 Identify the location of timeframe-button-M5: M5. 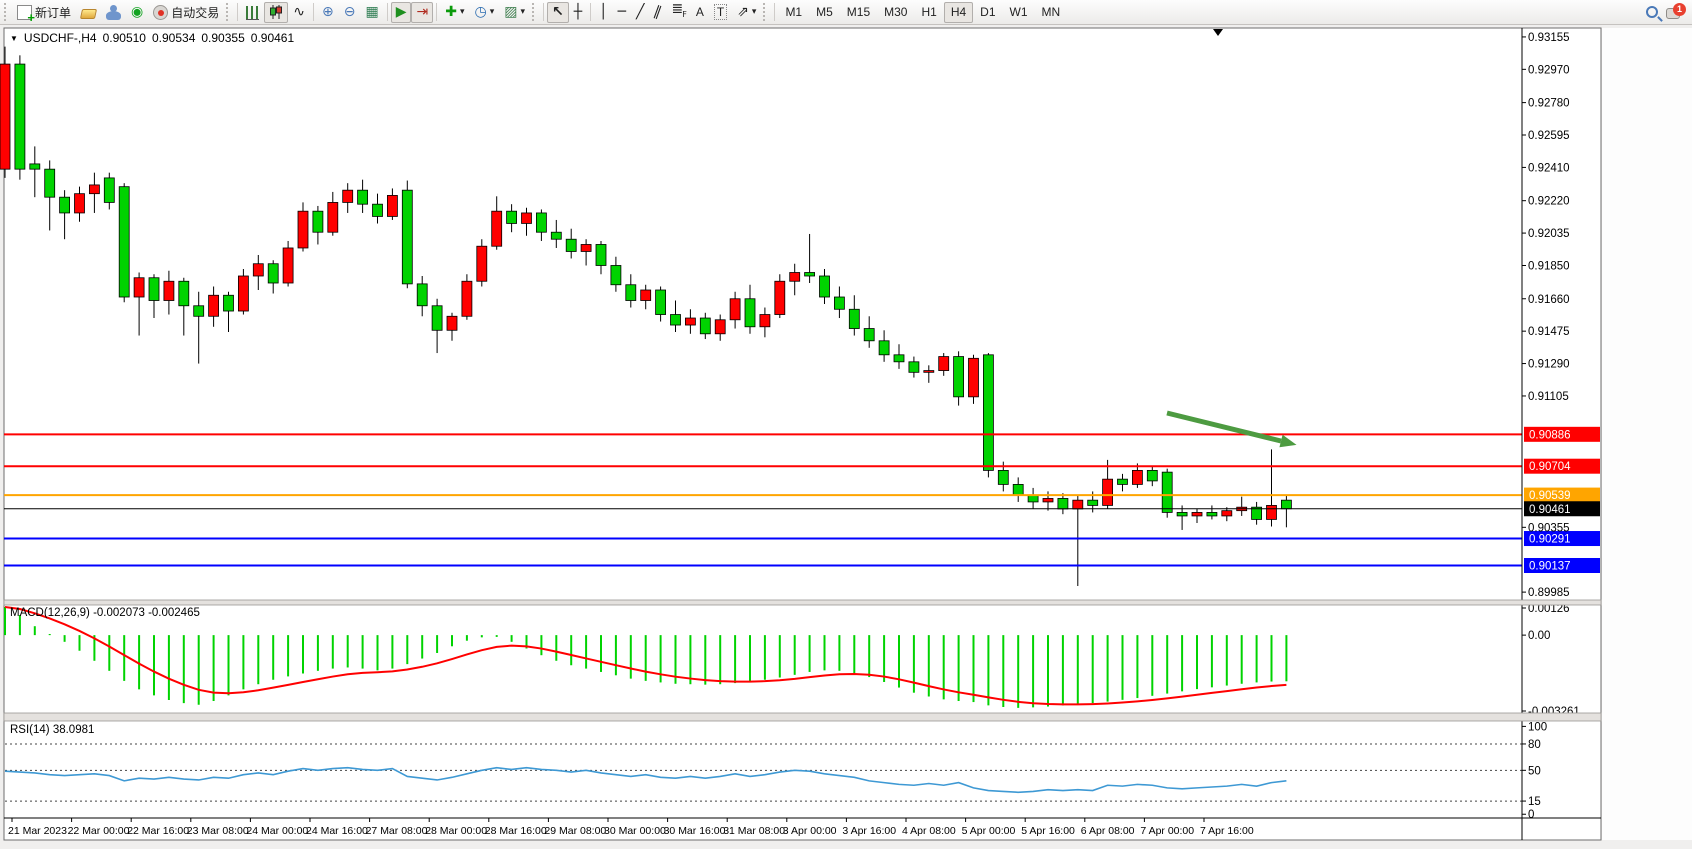
(824, 12).